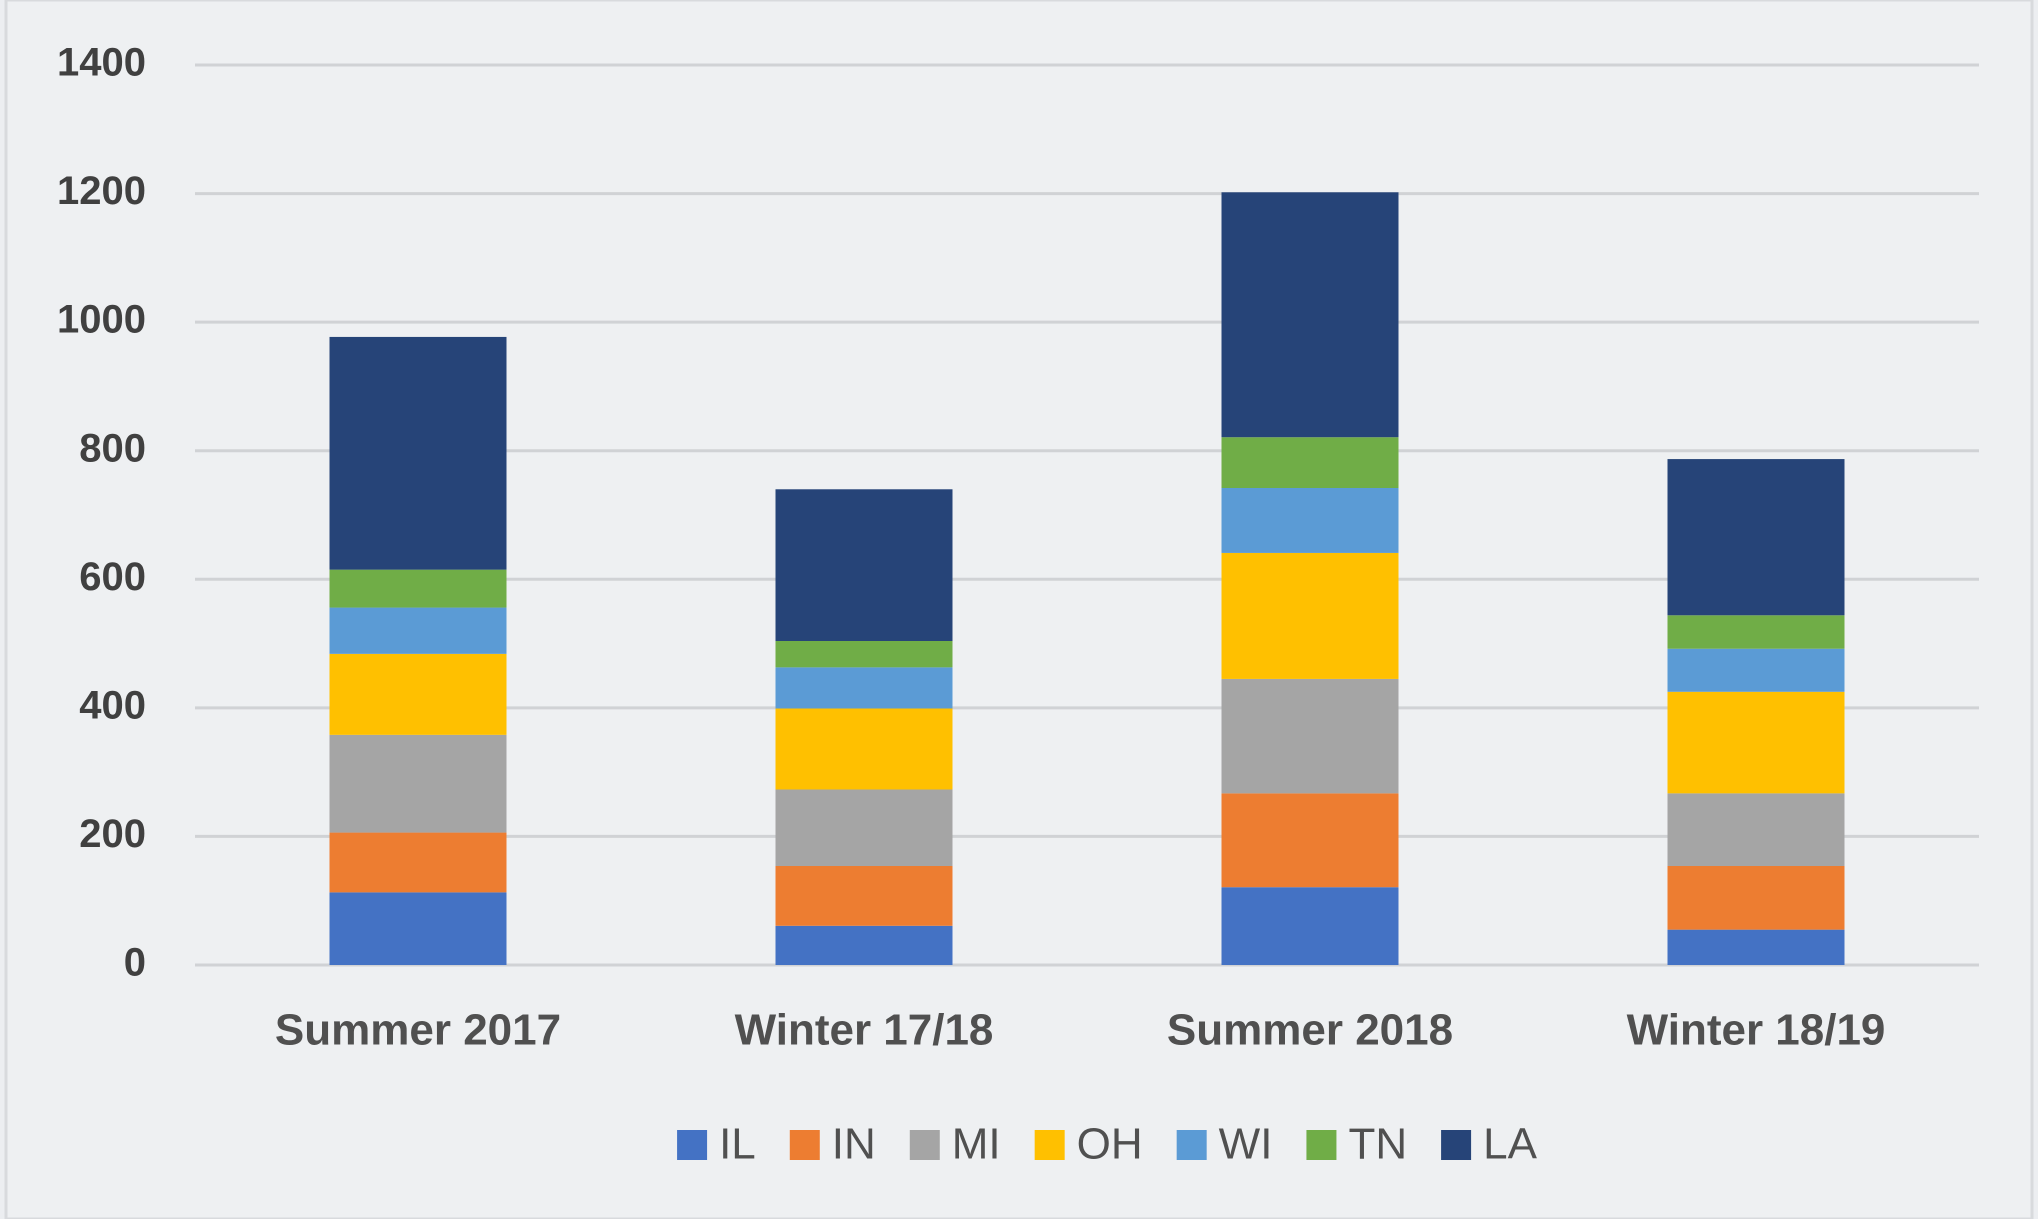 This screenshot has width=2038, height=1219. I want to click on legend-label: IL, so click(737, 1144).